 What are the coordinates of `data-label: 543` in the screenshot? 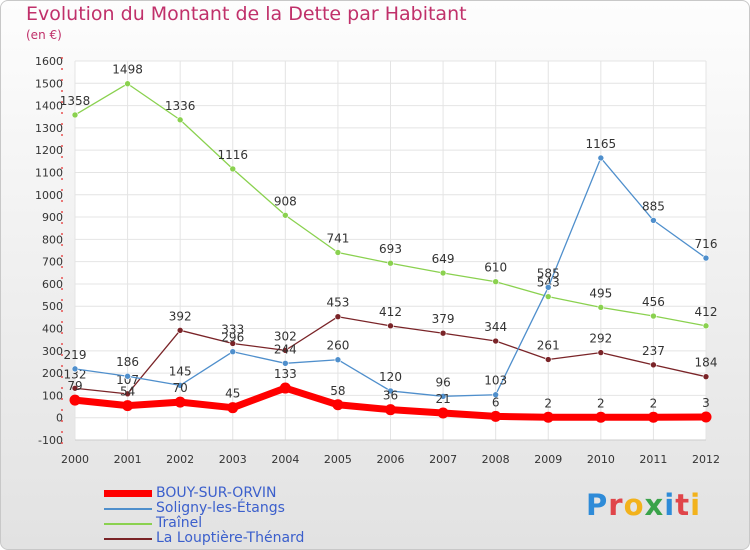 It's located at (548, 283).